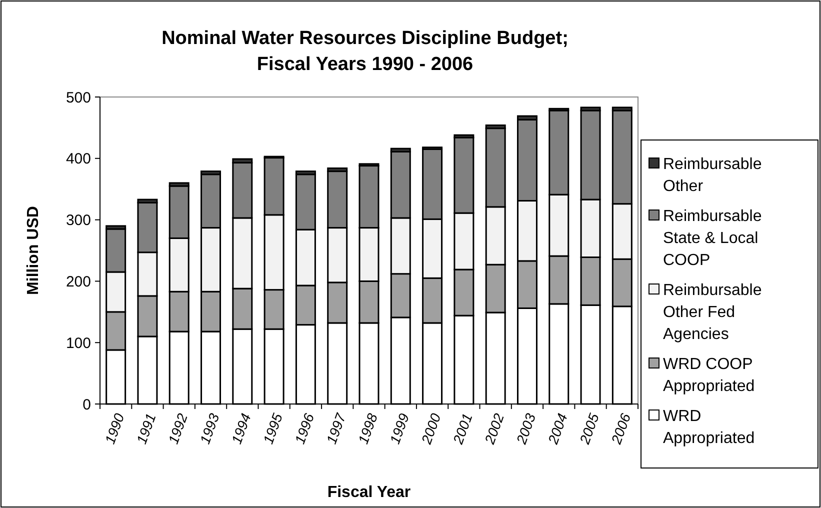  What do you see at coordinates (146, 428) in the screenshot?
I see `x-tick-label: 1991` at bounding box center [146, 428].